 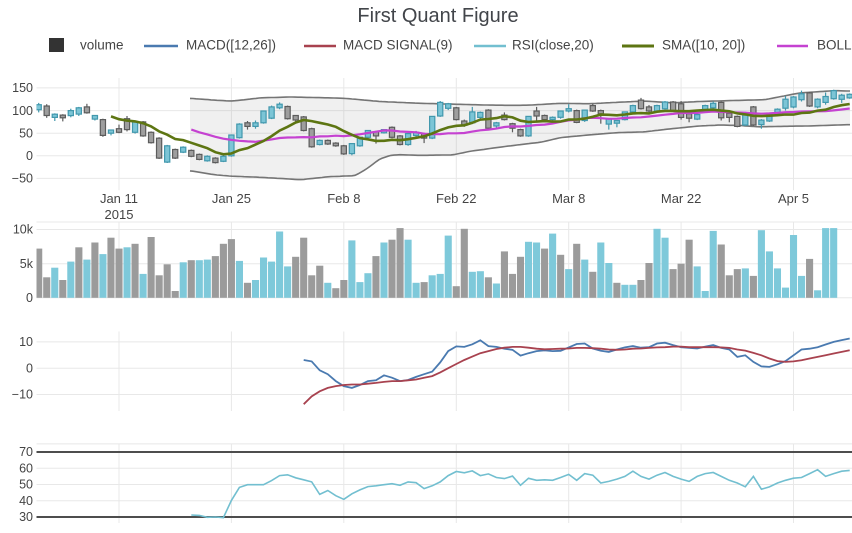 I want to click on svg-text: 150, so click(x=22, y=88).